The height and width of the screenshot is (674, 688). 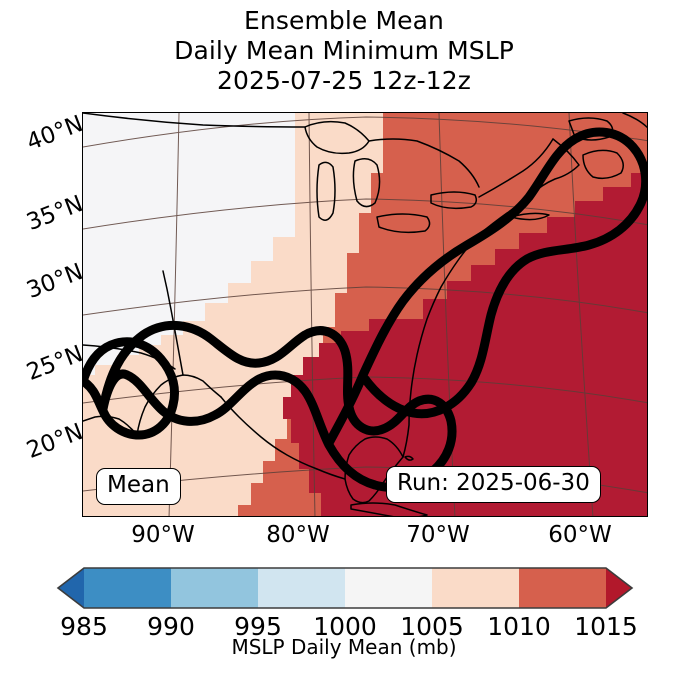 I want to click on colorbar-tick-990: 990, so click(x=171, y=626).